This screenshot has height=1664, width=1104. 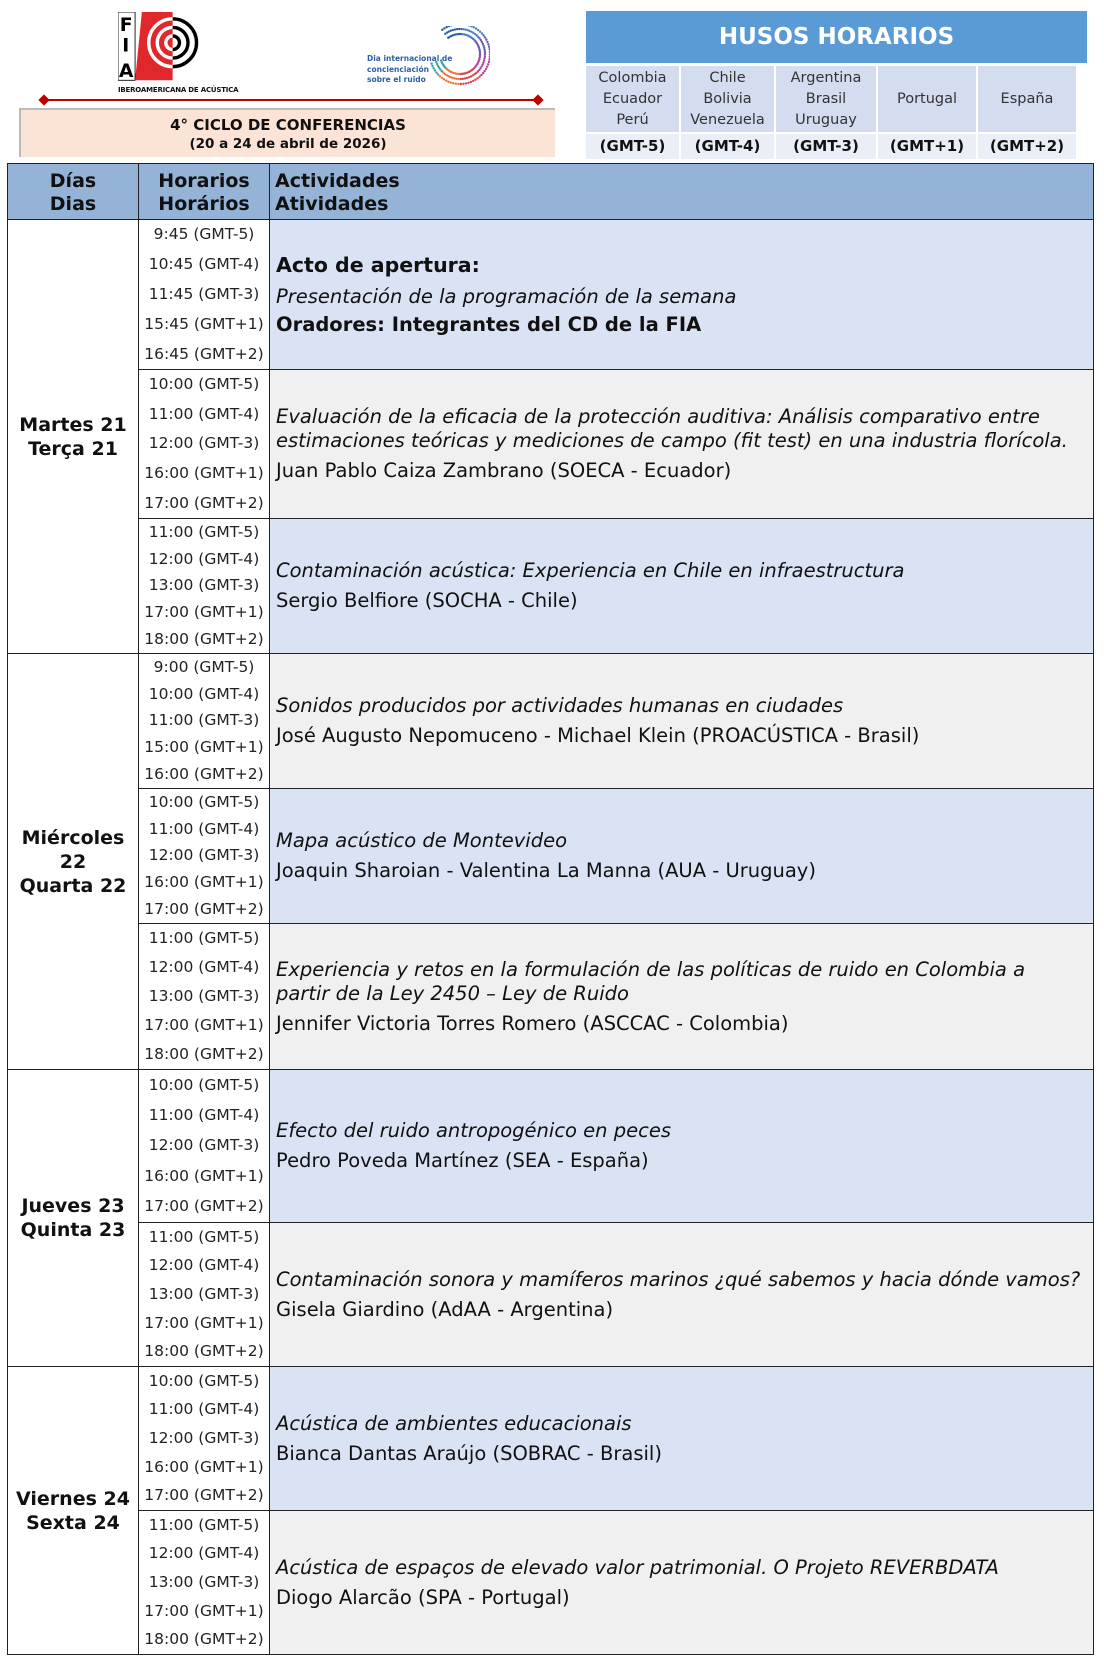 I want to click on time-slot: 17:00 (GMT+2), so click(x=204, y=1206).